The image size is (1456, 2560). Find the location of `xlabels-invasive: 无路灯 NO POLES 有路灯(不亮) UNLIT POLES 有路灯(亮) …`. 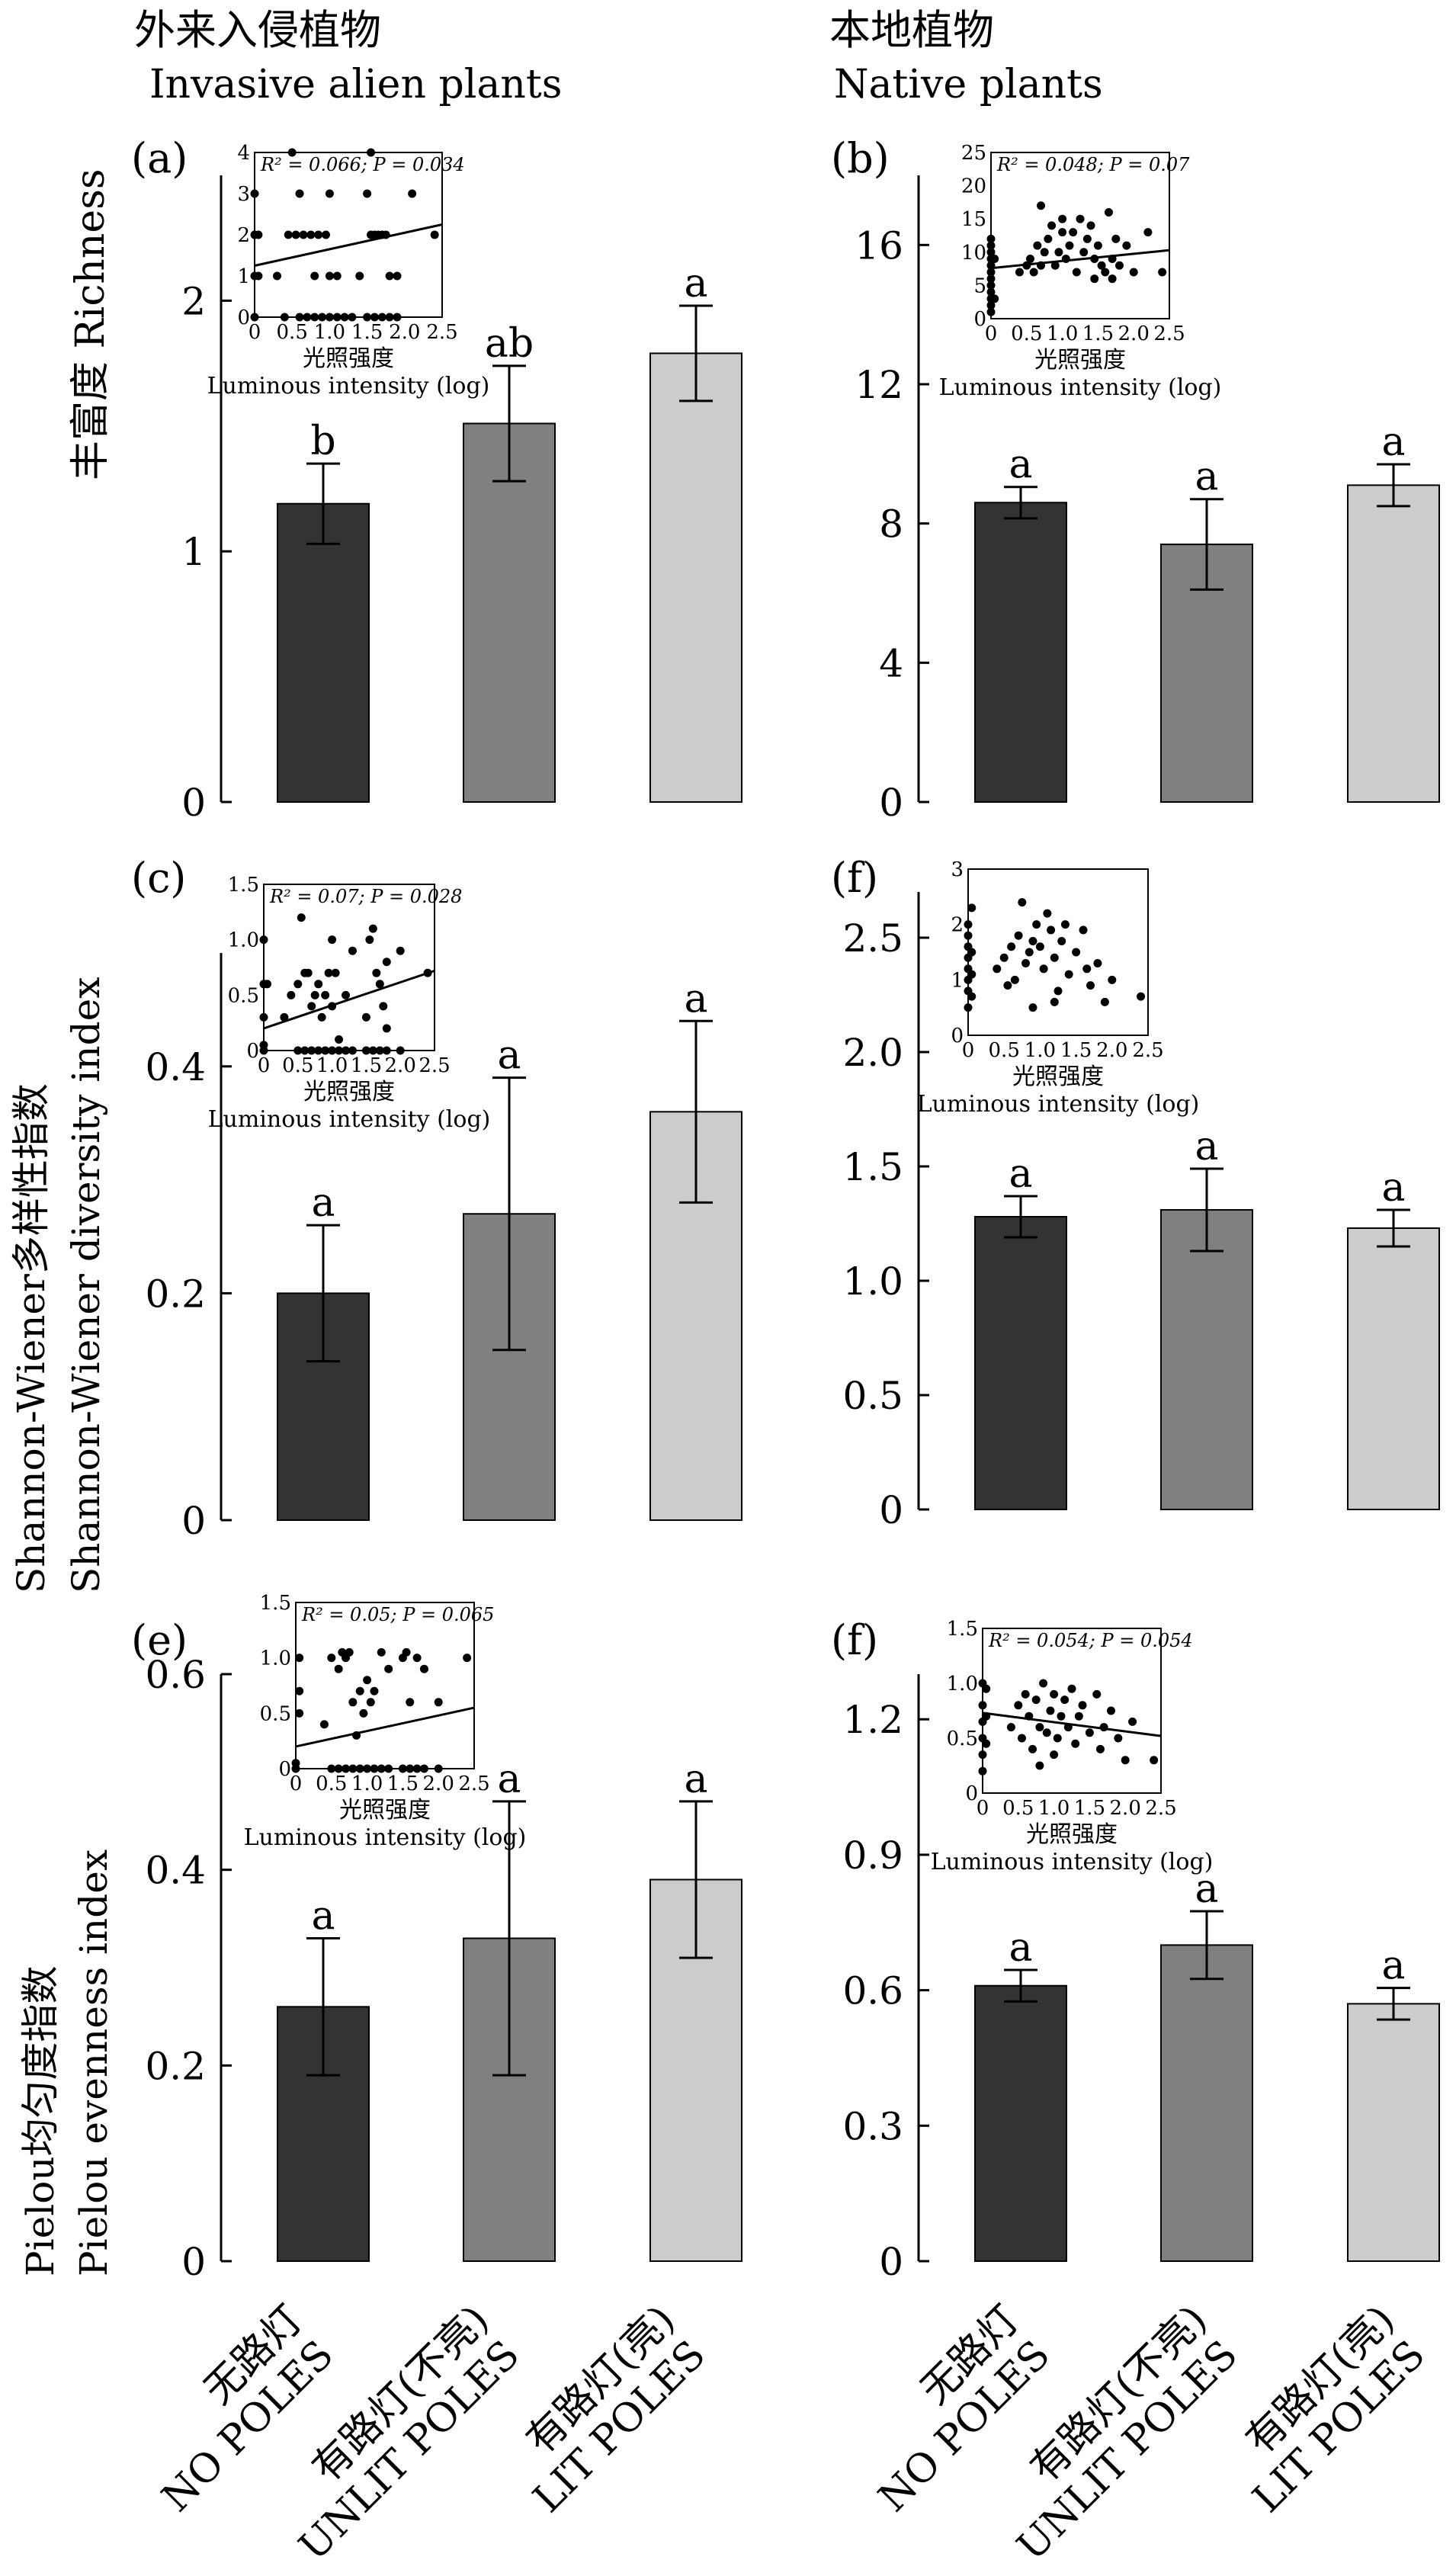

xlabels-invasive: 无路灯 NO POLES 有路灯(不亮) UNLIT POLES 有路灯(亮) … is located at coordinates (433, 2428).